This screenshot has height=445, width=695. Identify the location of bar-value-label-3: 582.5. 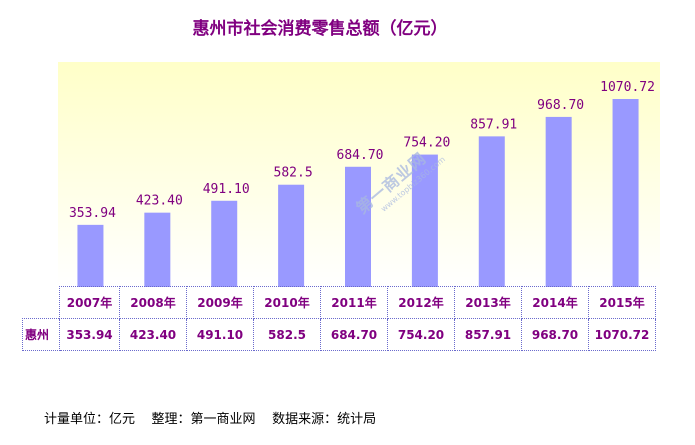
(293, 173).